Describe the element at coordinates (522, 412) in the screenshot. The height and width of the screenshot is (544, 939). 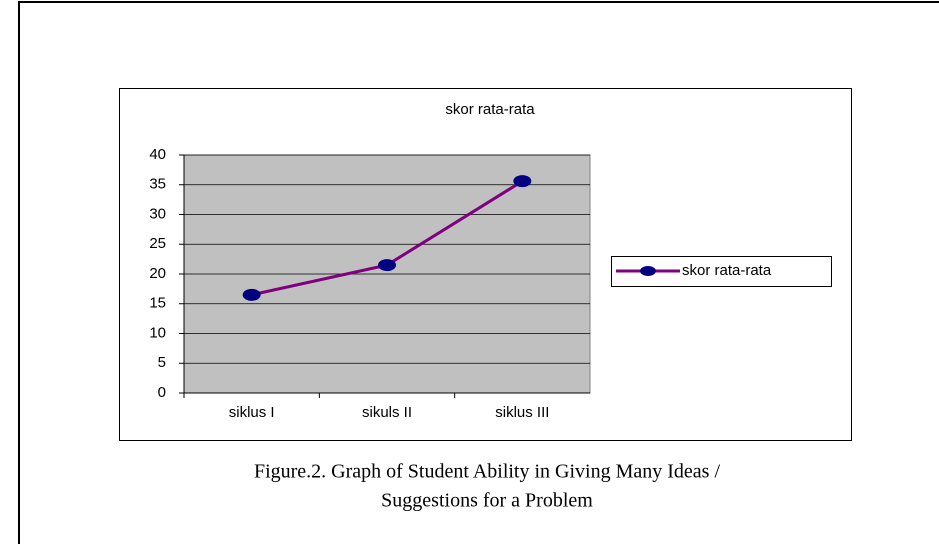
I see `x-tick-label: siklus III` at that location.